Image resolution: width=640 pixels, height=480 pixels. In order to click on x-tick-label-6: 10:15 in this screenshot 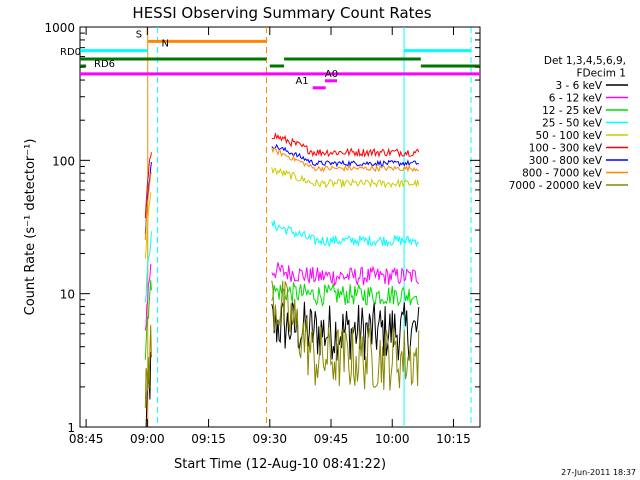, I will do `click(453, 439)`.